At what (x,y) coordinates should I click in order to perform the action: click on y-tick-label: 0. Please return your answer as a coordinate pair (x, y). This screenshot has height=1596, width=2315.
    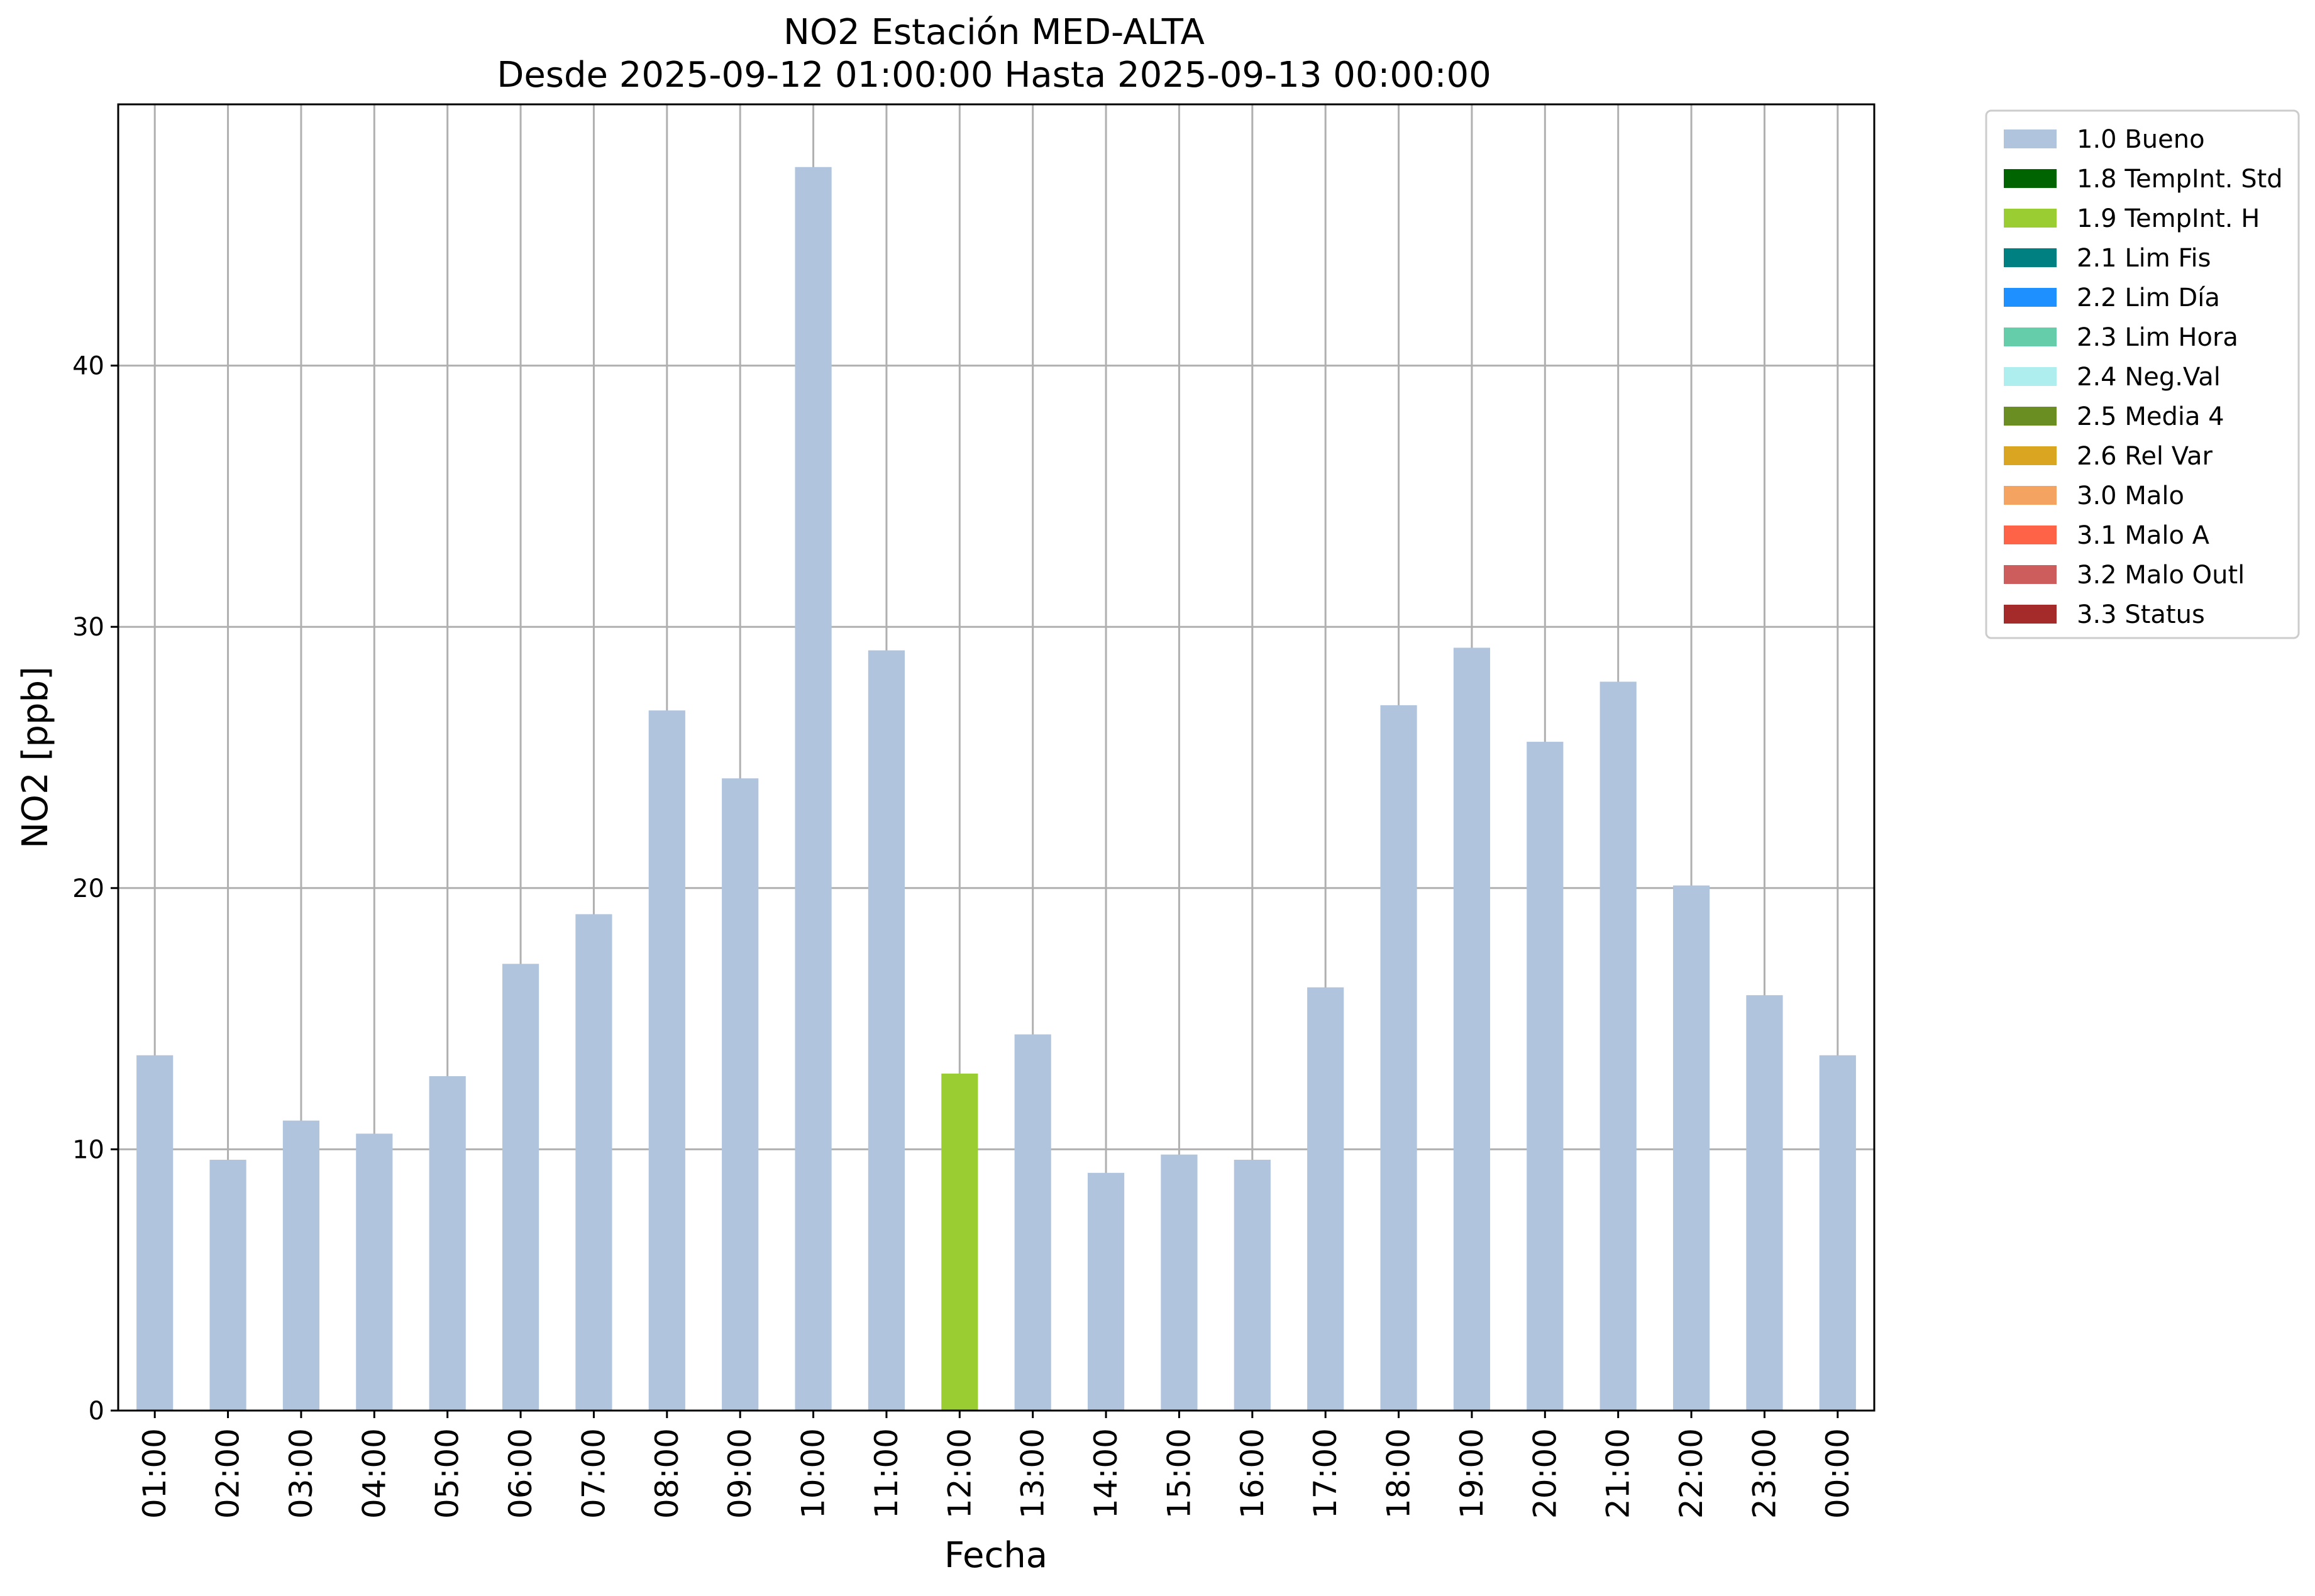
    Looking at the image, I should click on (96, 1411).